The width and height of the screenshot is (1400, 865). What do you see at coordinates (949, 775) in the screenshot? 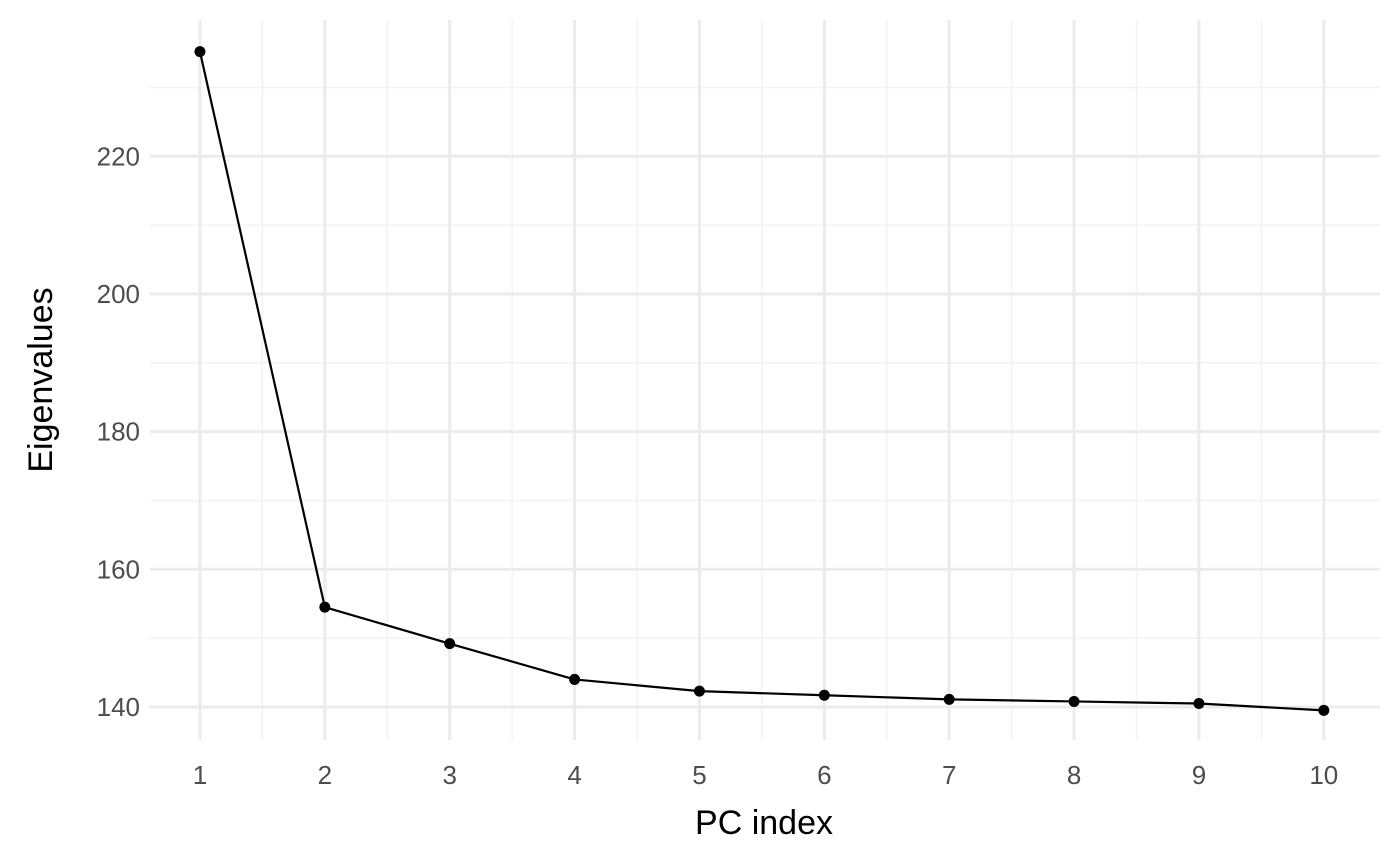
I see `x-tick-label: 7` at bounding box center [949, 775].